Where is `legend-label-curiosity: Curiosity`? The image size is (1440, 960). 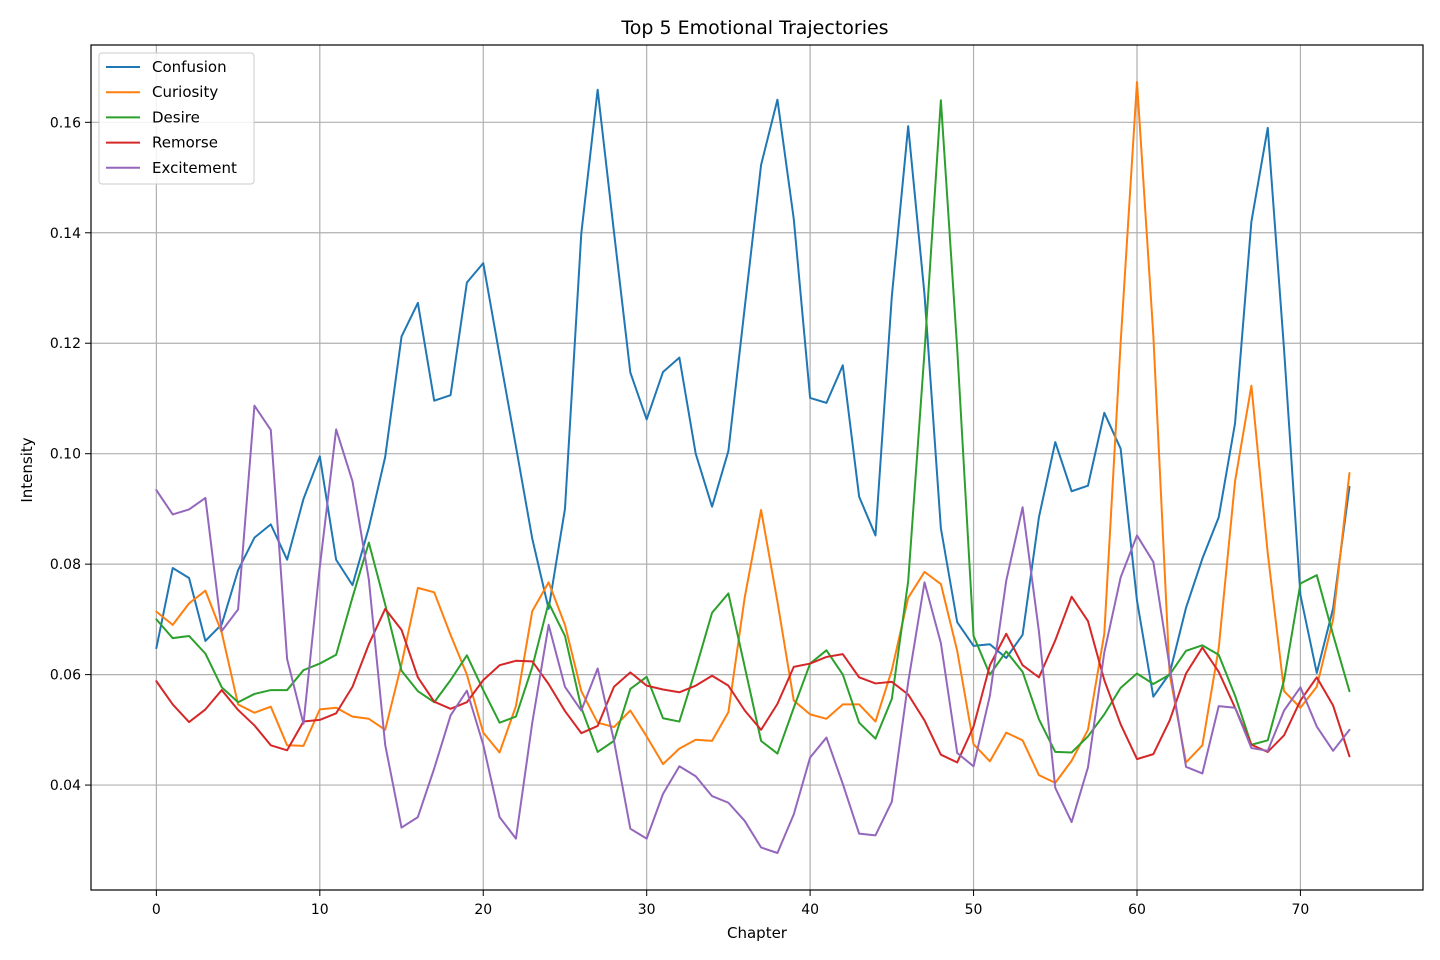 legend-label-curiosity: Curiosity is located at coordinates (185, 92).